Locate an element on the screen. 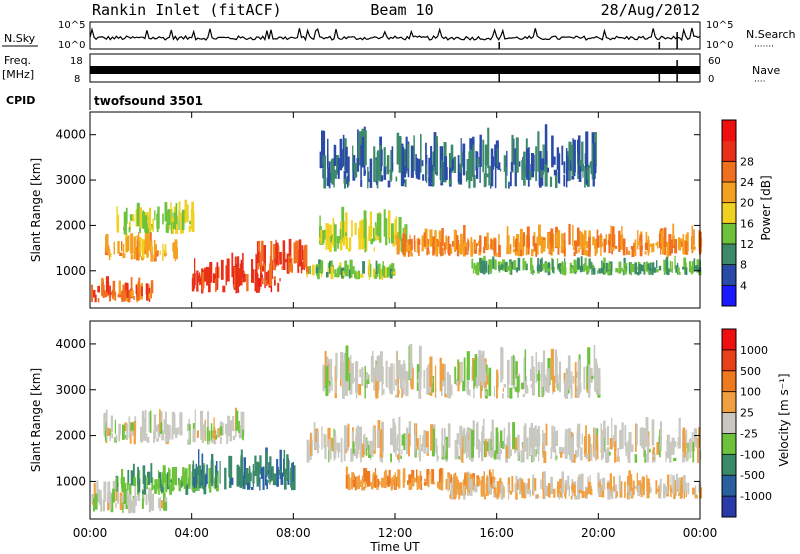 This screenshot has height=554, width=800. nsky-label: N.Sky is located at coordinates (20, 38).